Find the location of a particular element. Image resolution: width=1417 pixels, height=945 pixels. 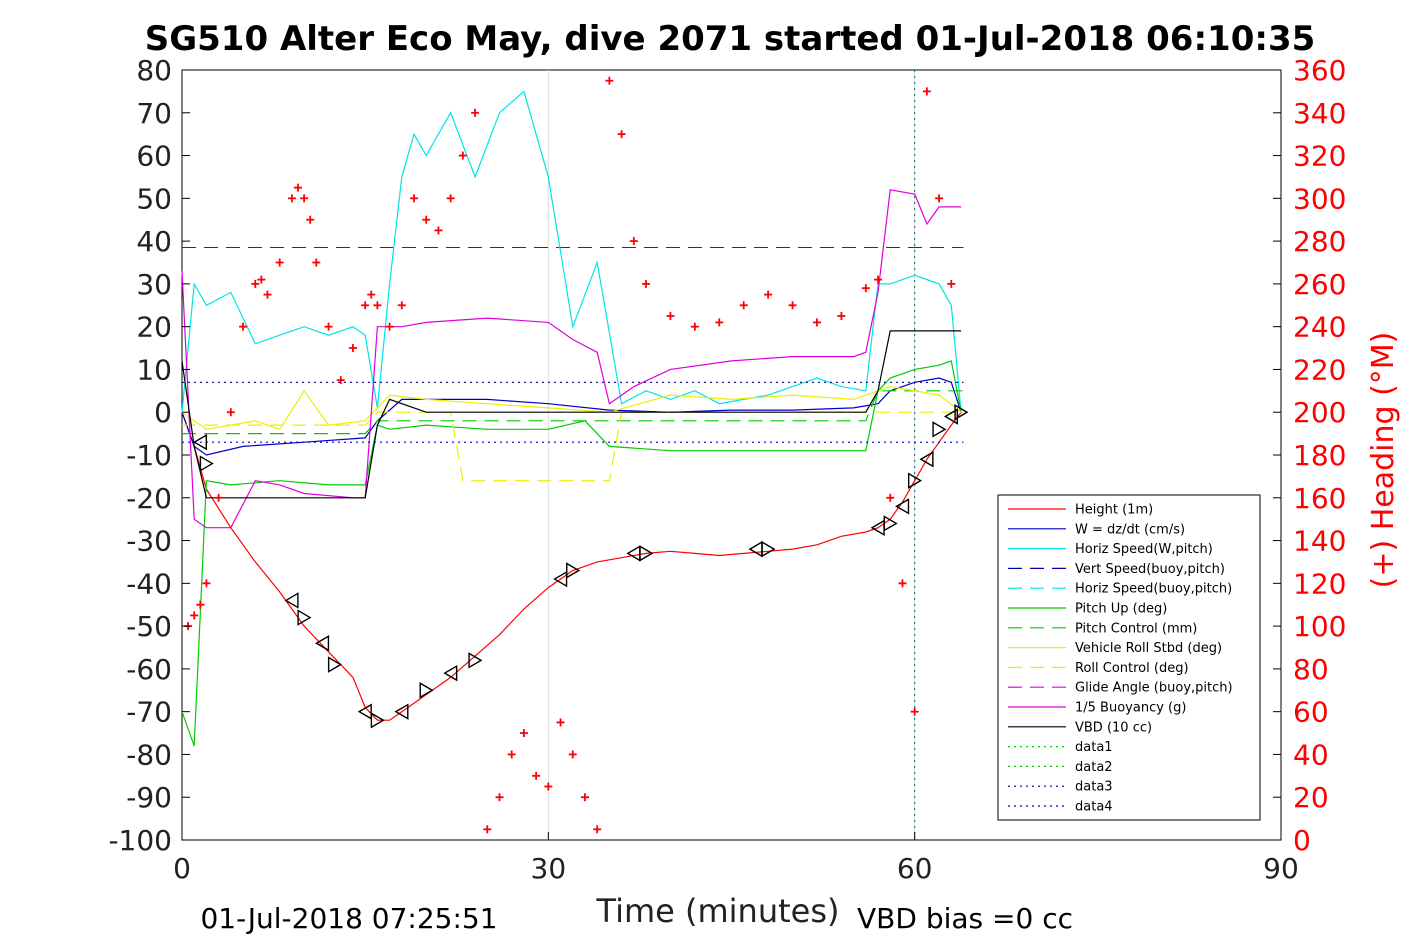

y-tick-label: 70 is located at coordinates (154, 113).